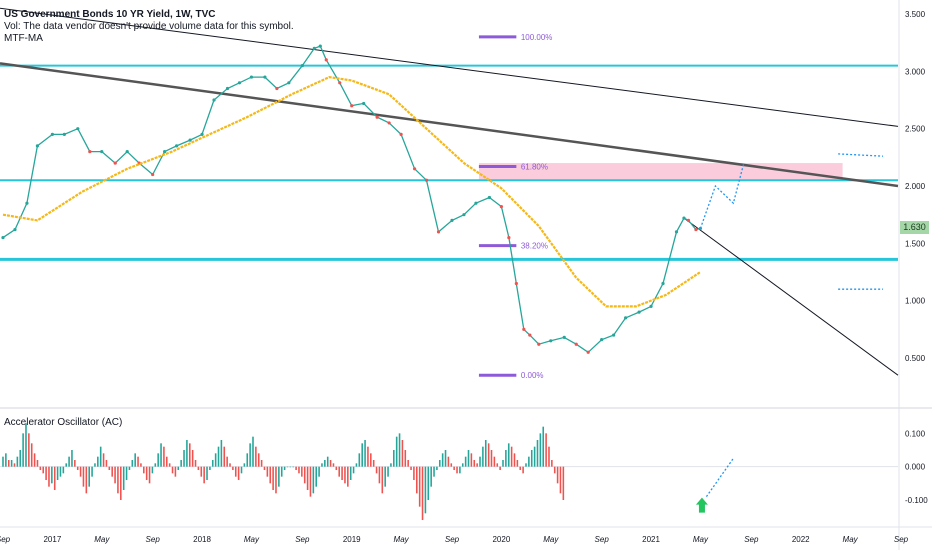 The height and width of the screenshot is (555, 932). Describe the element at coordinates (722, 195) in the screenshot. I see `projection-path` at that location.